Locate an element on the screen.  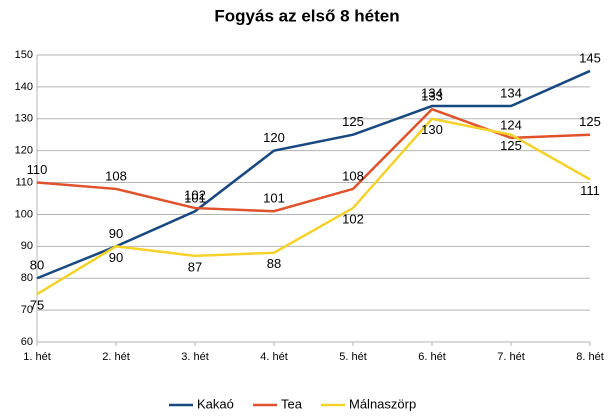
x-tick-label: 6. hét is located at coordinates (432, 357).